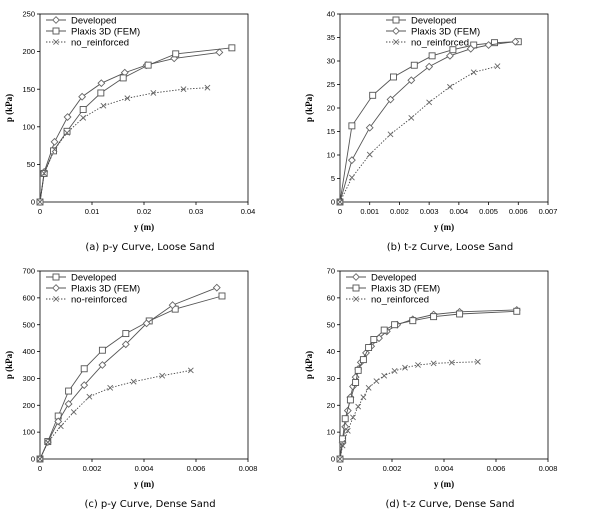 This screenshot has width=600, height=515. Describe the element at coordinates (450, 247) in the screenshot. I see `caption-b: (b) t-z Curve, Loose Sand` at that location.